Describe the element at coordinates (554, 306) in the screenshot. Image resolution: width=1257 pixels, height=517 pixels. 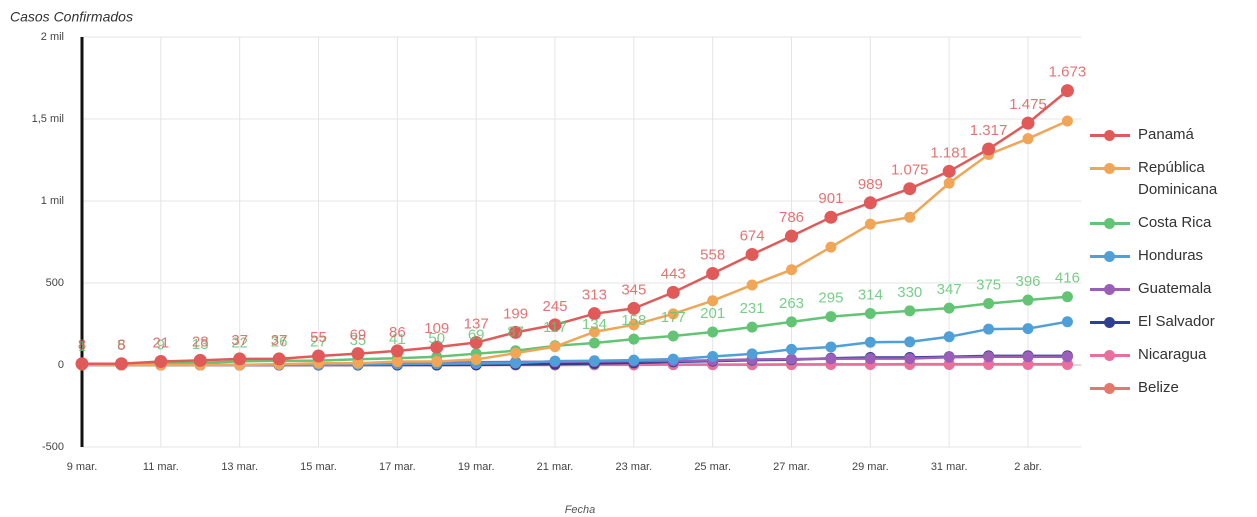
I see `data-label: 245` at that location.